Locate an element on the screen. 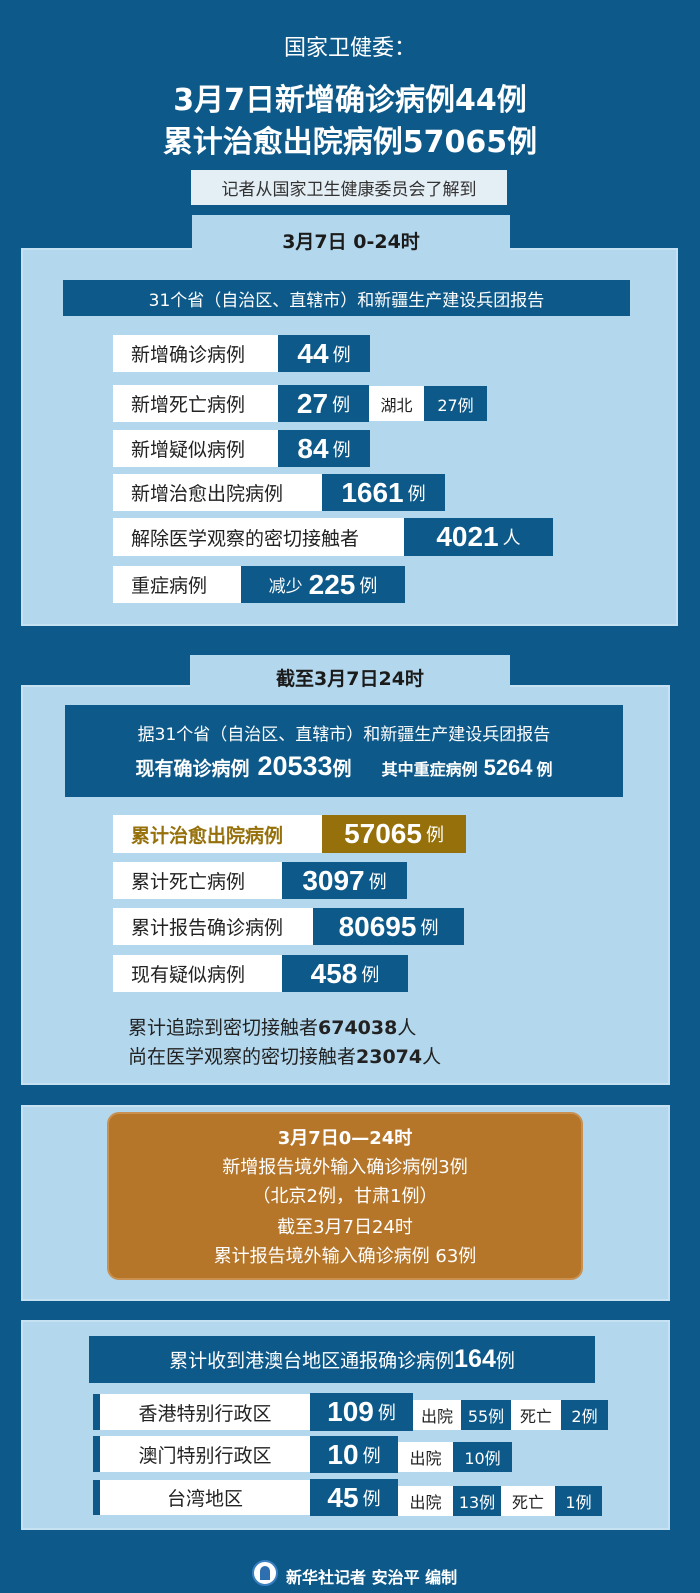  value: 57065 is located at coordinates (383, 833).